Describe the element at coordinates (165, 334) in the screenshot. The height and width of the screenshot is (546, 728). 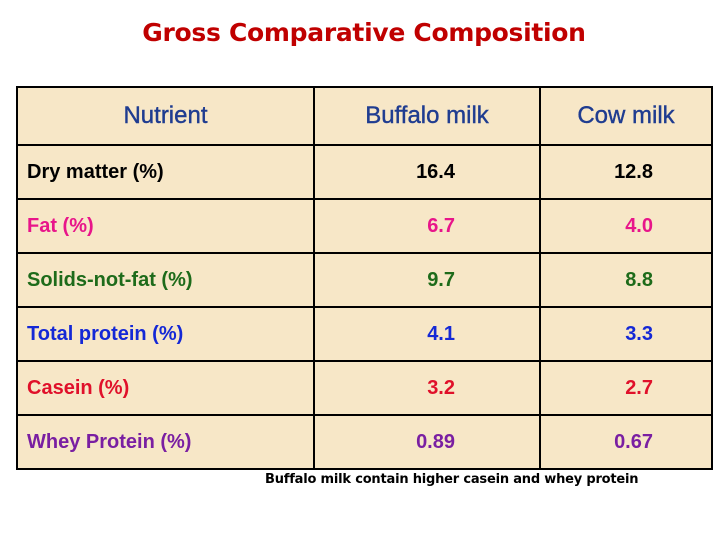
I see `nutrient-name: Total protein (%)` at that location.